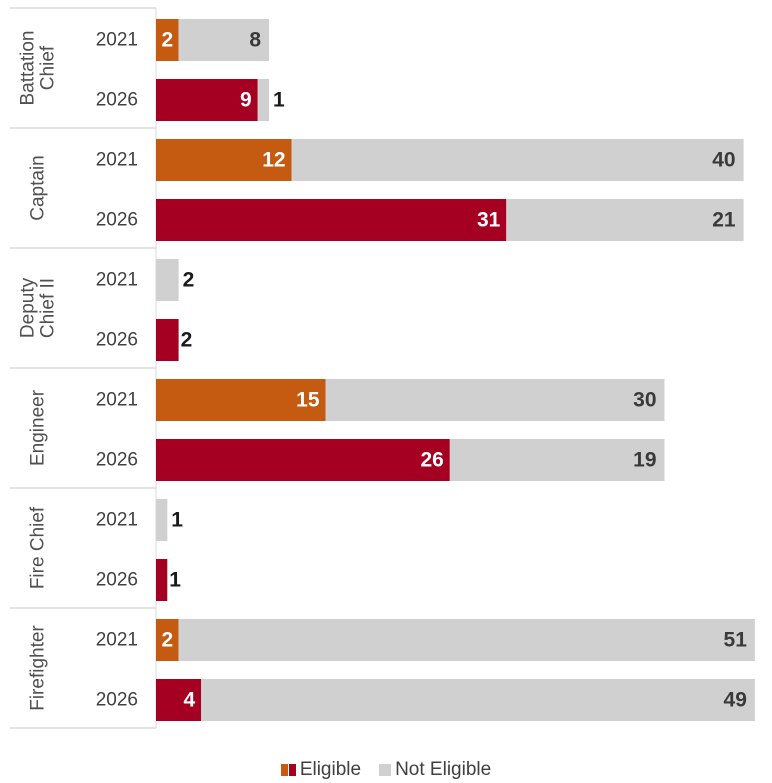 Image resolution: width=772 pixels, height=783 pixels. Describe the element at coordinates (117, 40) in the screenshot. I see `year-label-battalion-chief-2021: 2021` at that location.